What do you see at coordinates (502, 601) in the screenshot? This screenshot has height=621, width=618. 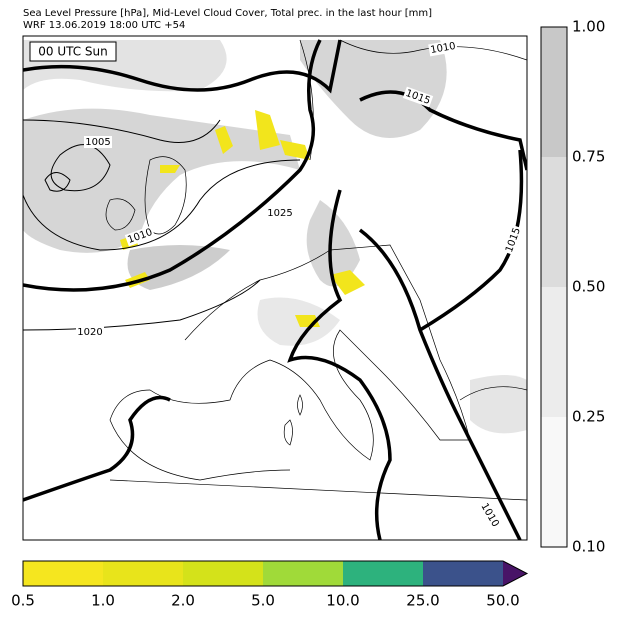 I see `colorbar-label: 50.0` at bounding box center [502, 601].